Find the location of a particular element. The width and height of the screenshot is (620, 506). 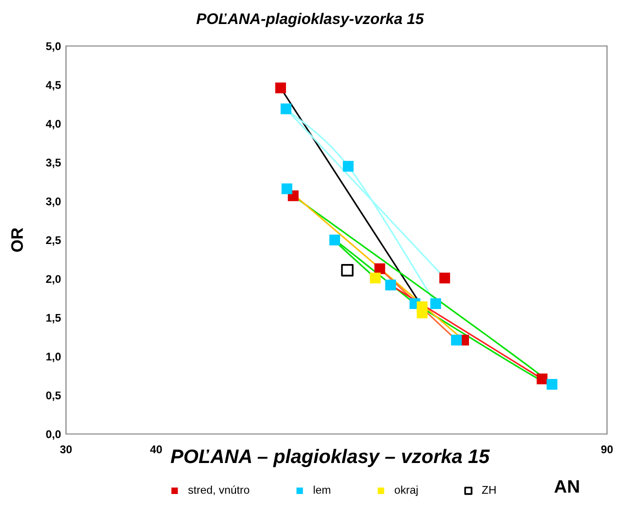

chart-title: POĽANA-plagioklasy-vzorka 15 is located at coordinates (310, 20).